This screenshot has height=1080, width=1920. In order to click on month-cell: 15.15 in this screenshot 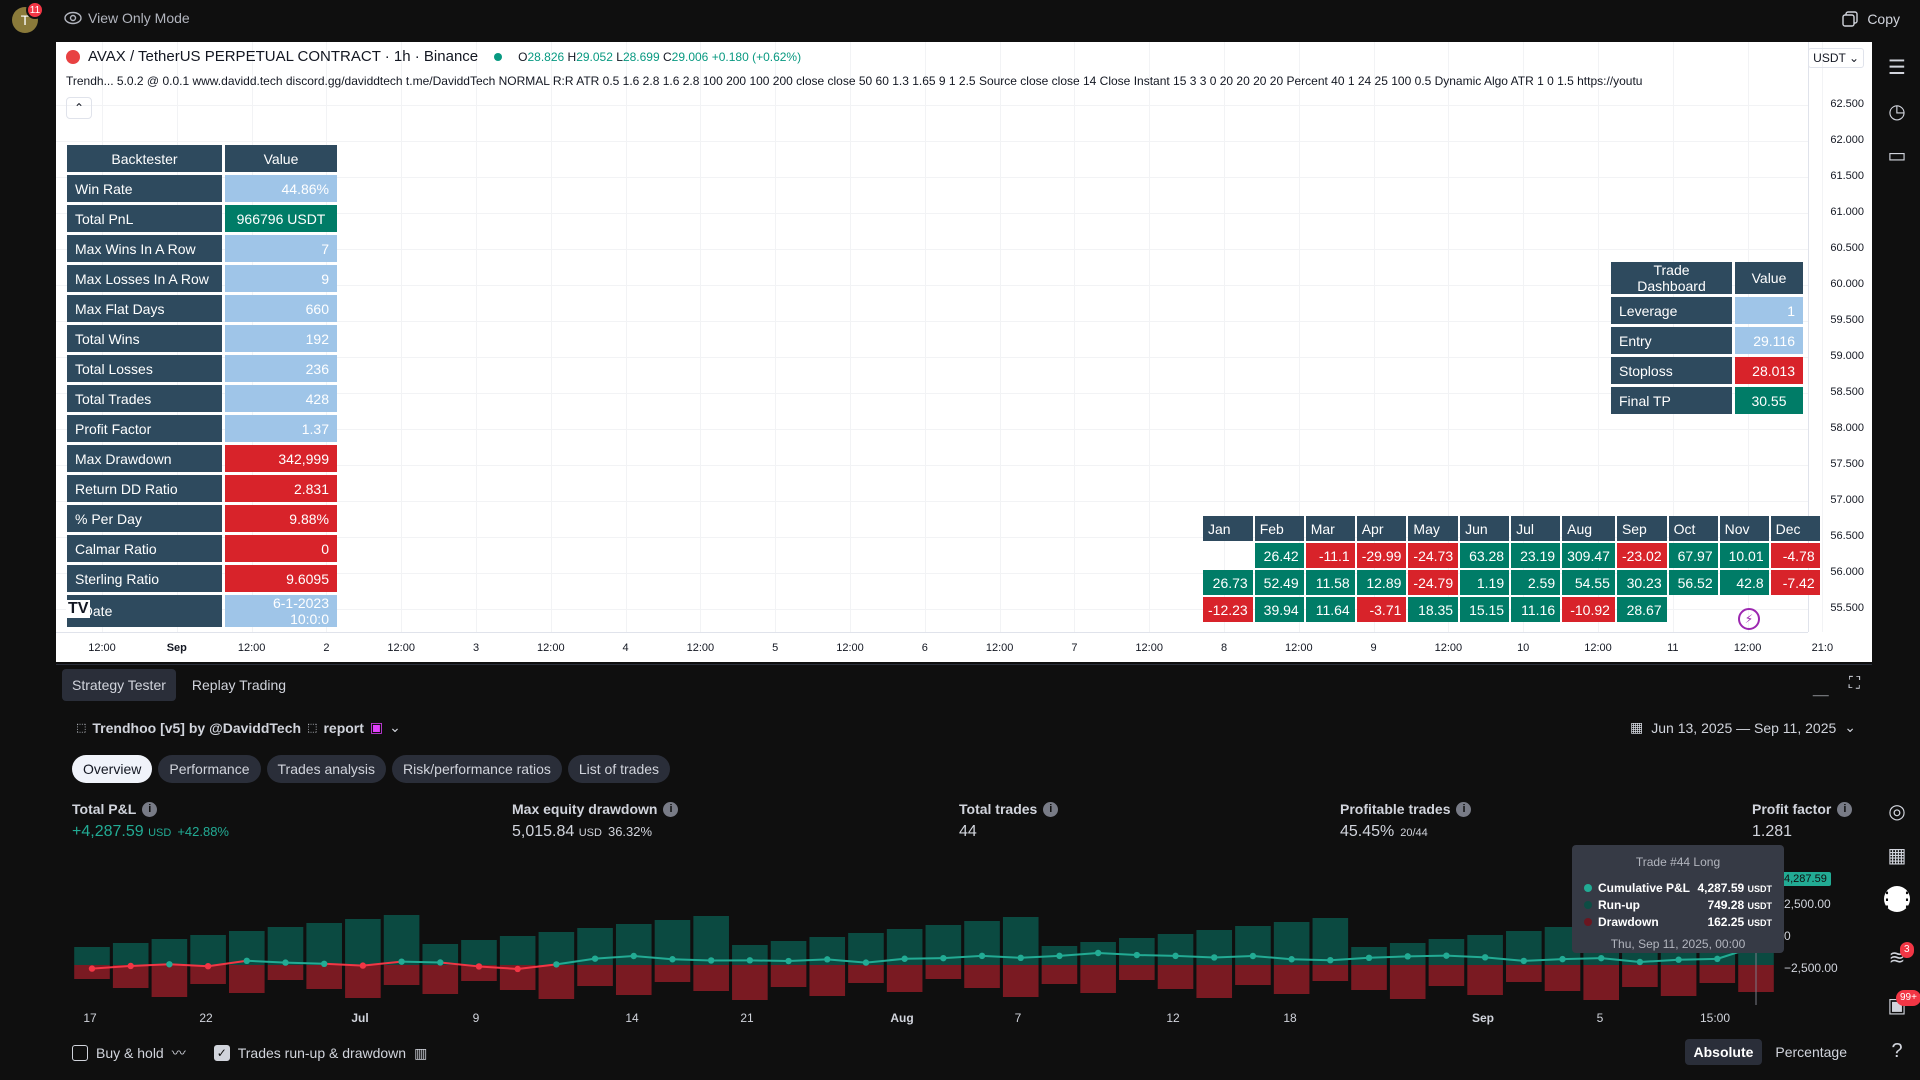, I will do `click(1485, 609)`.